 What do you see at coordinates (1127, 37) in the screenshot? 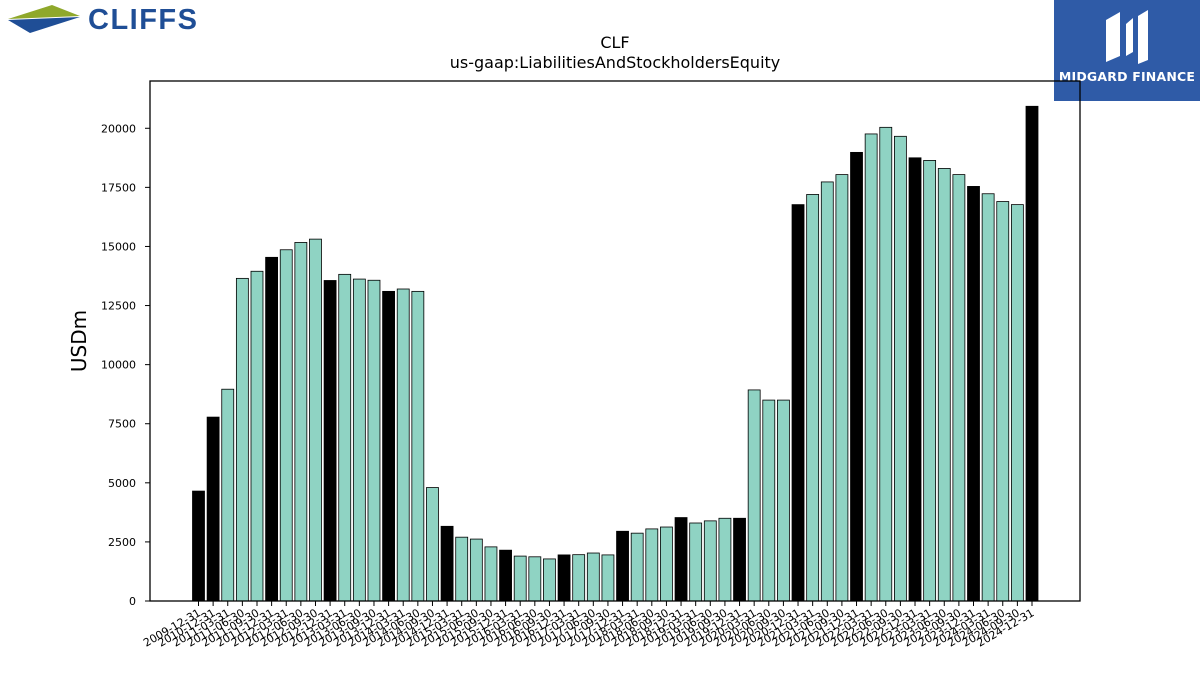
I see `midgard-finance-logo-mark` at bounding box center [1127, 37].